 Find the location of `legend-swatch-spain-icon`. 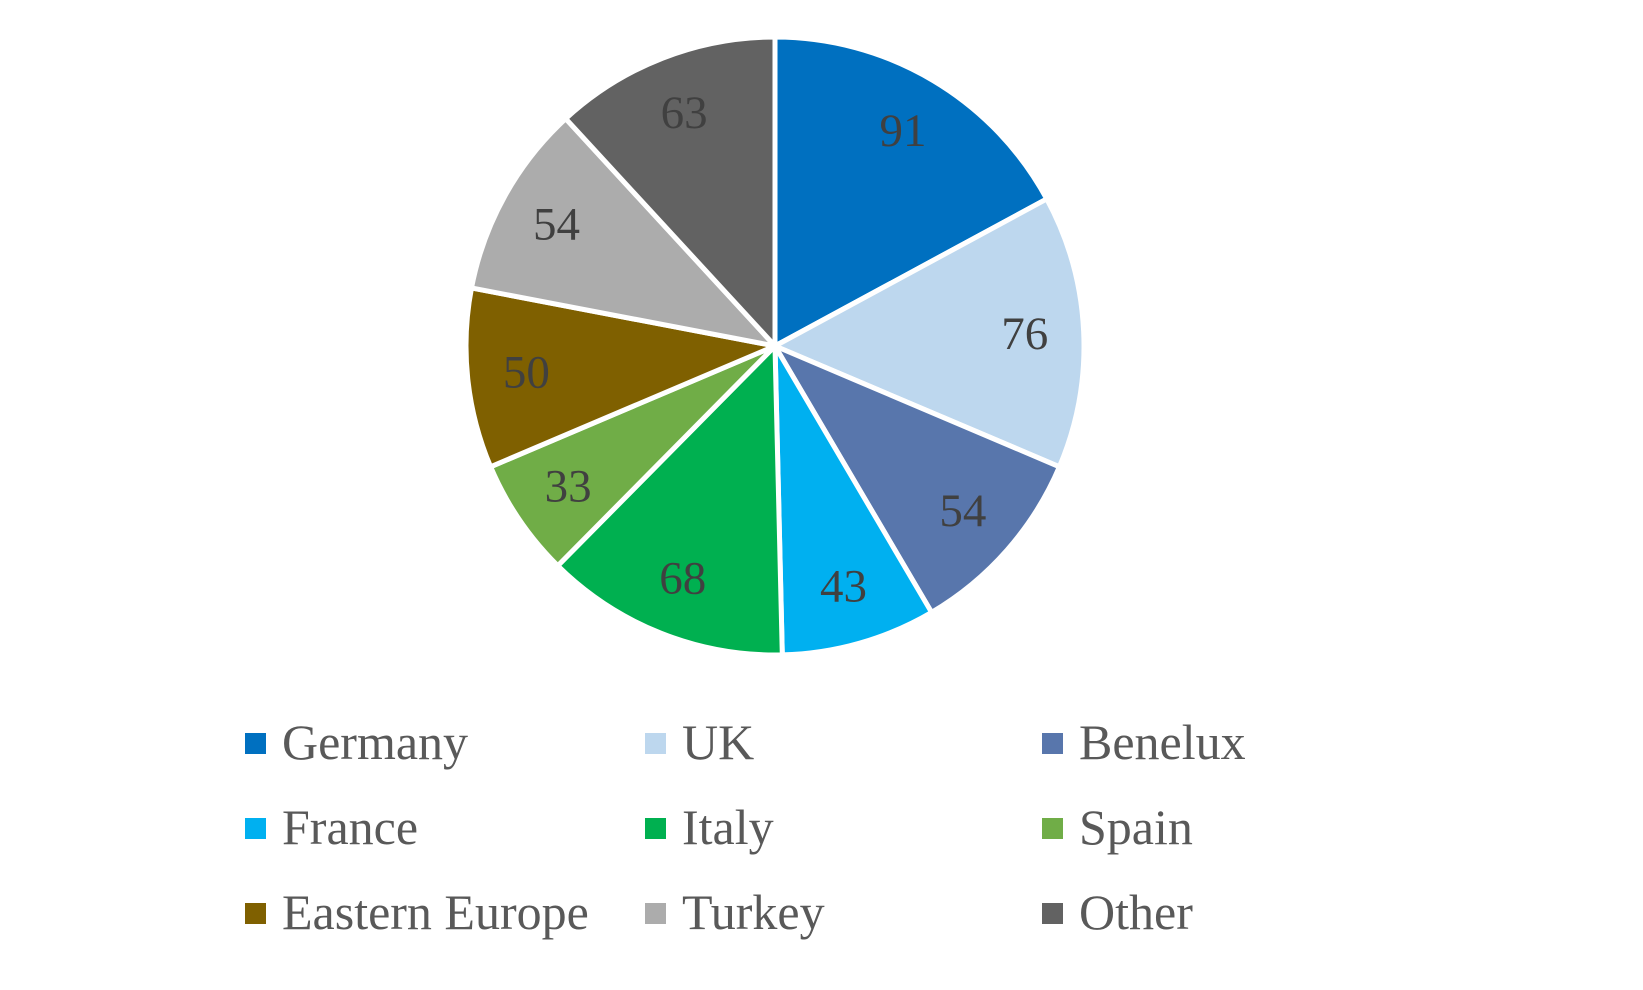

legend-swatch-spain-icon is located at coordinates (1052, 828).